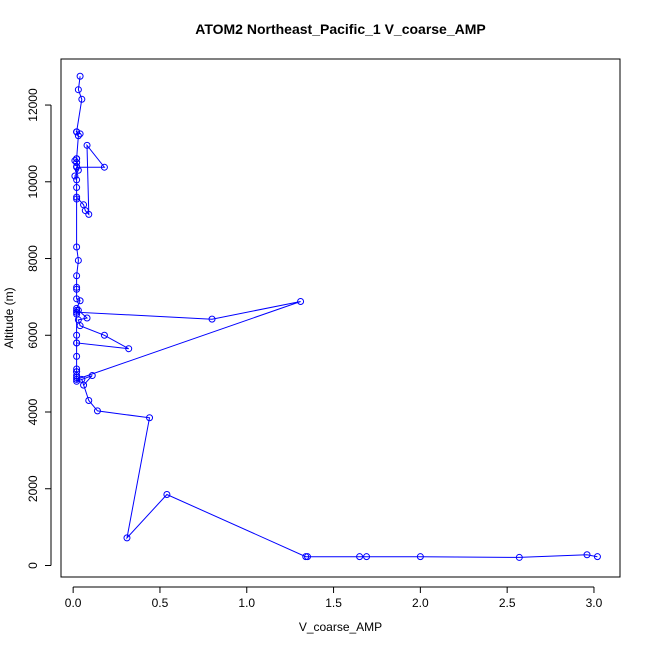  What do you see at coordinates (33, 565) in the screenshot?
I see `y-tick-label: 0` at bounding box center [33, 565].